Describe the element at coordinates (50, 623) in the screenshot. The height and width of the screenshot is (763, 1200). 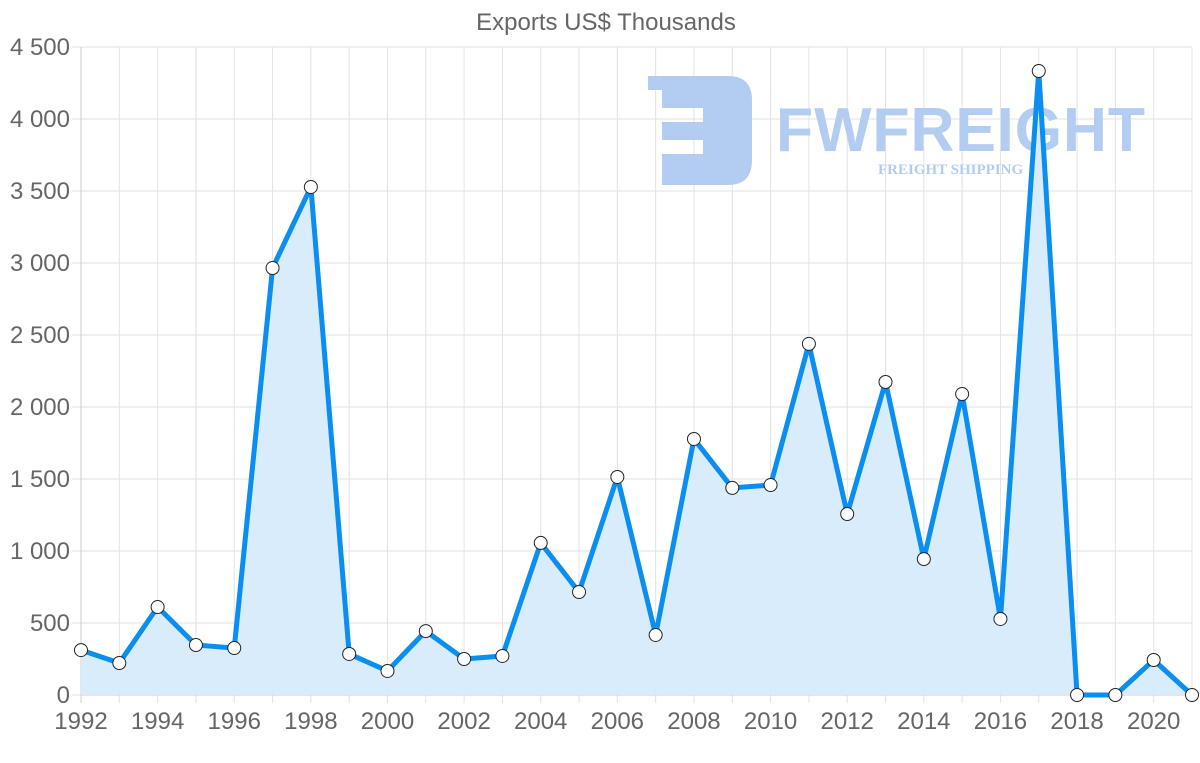
I see `y-tick-label: 500` at that location.